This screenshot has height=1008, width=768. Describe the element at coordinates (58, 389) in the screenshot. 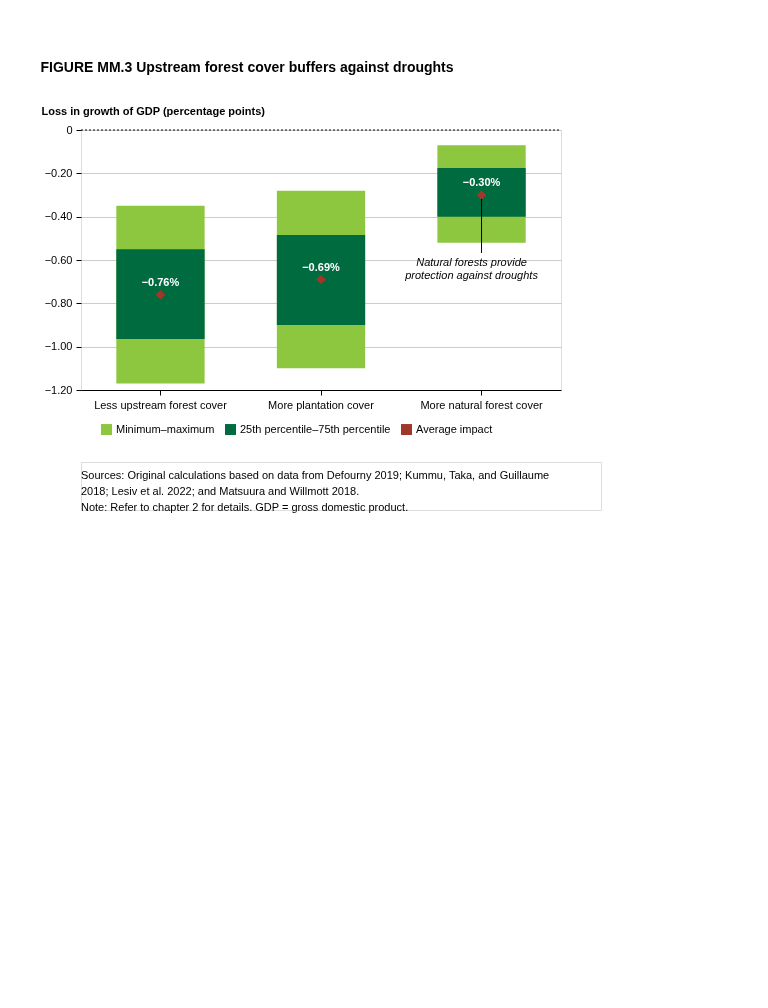

I see `y-tick-label: −1.20` at that location.